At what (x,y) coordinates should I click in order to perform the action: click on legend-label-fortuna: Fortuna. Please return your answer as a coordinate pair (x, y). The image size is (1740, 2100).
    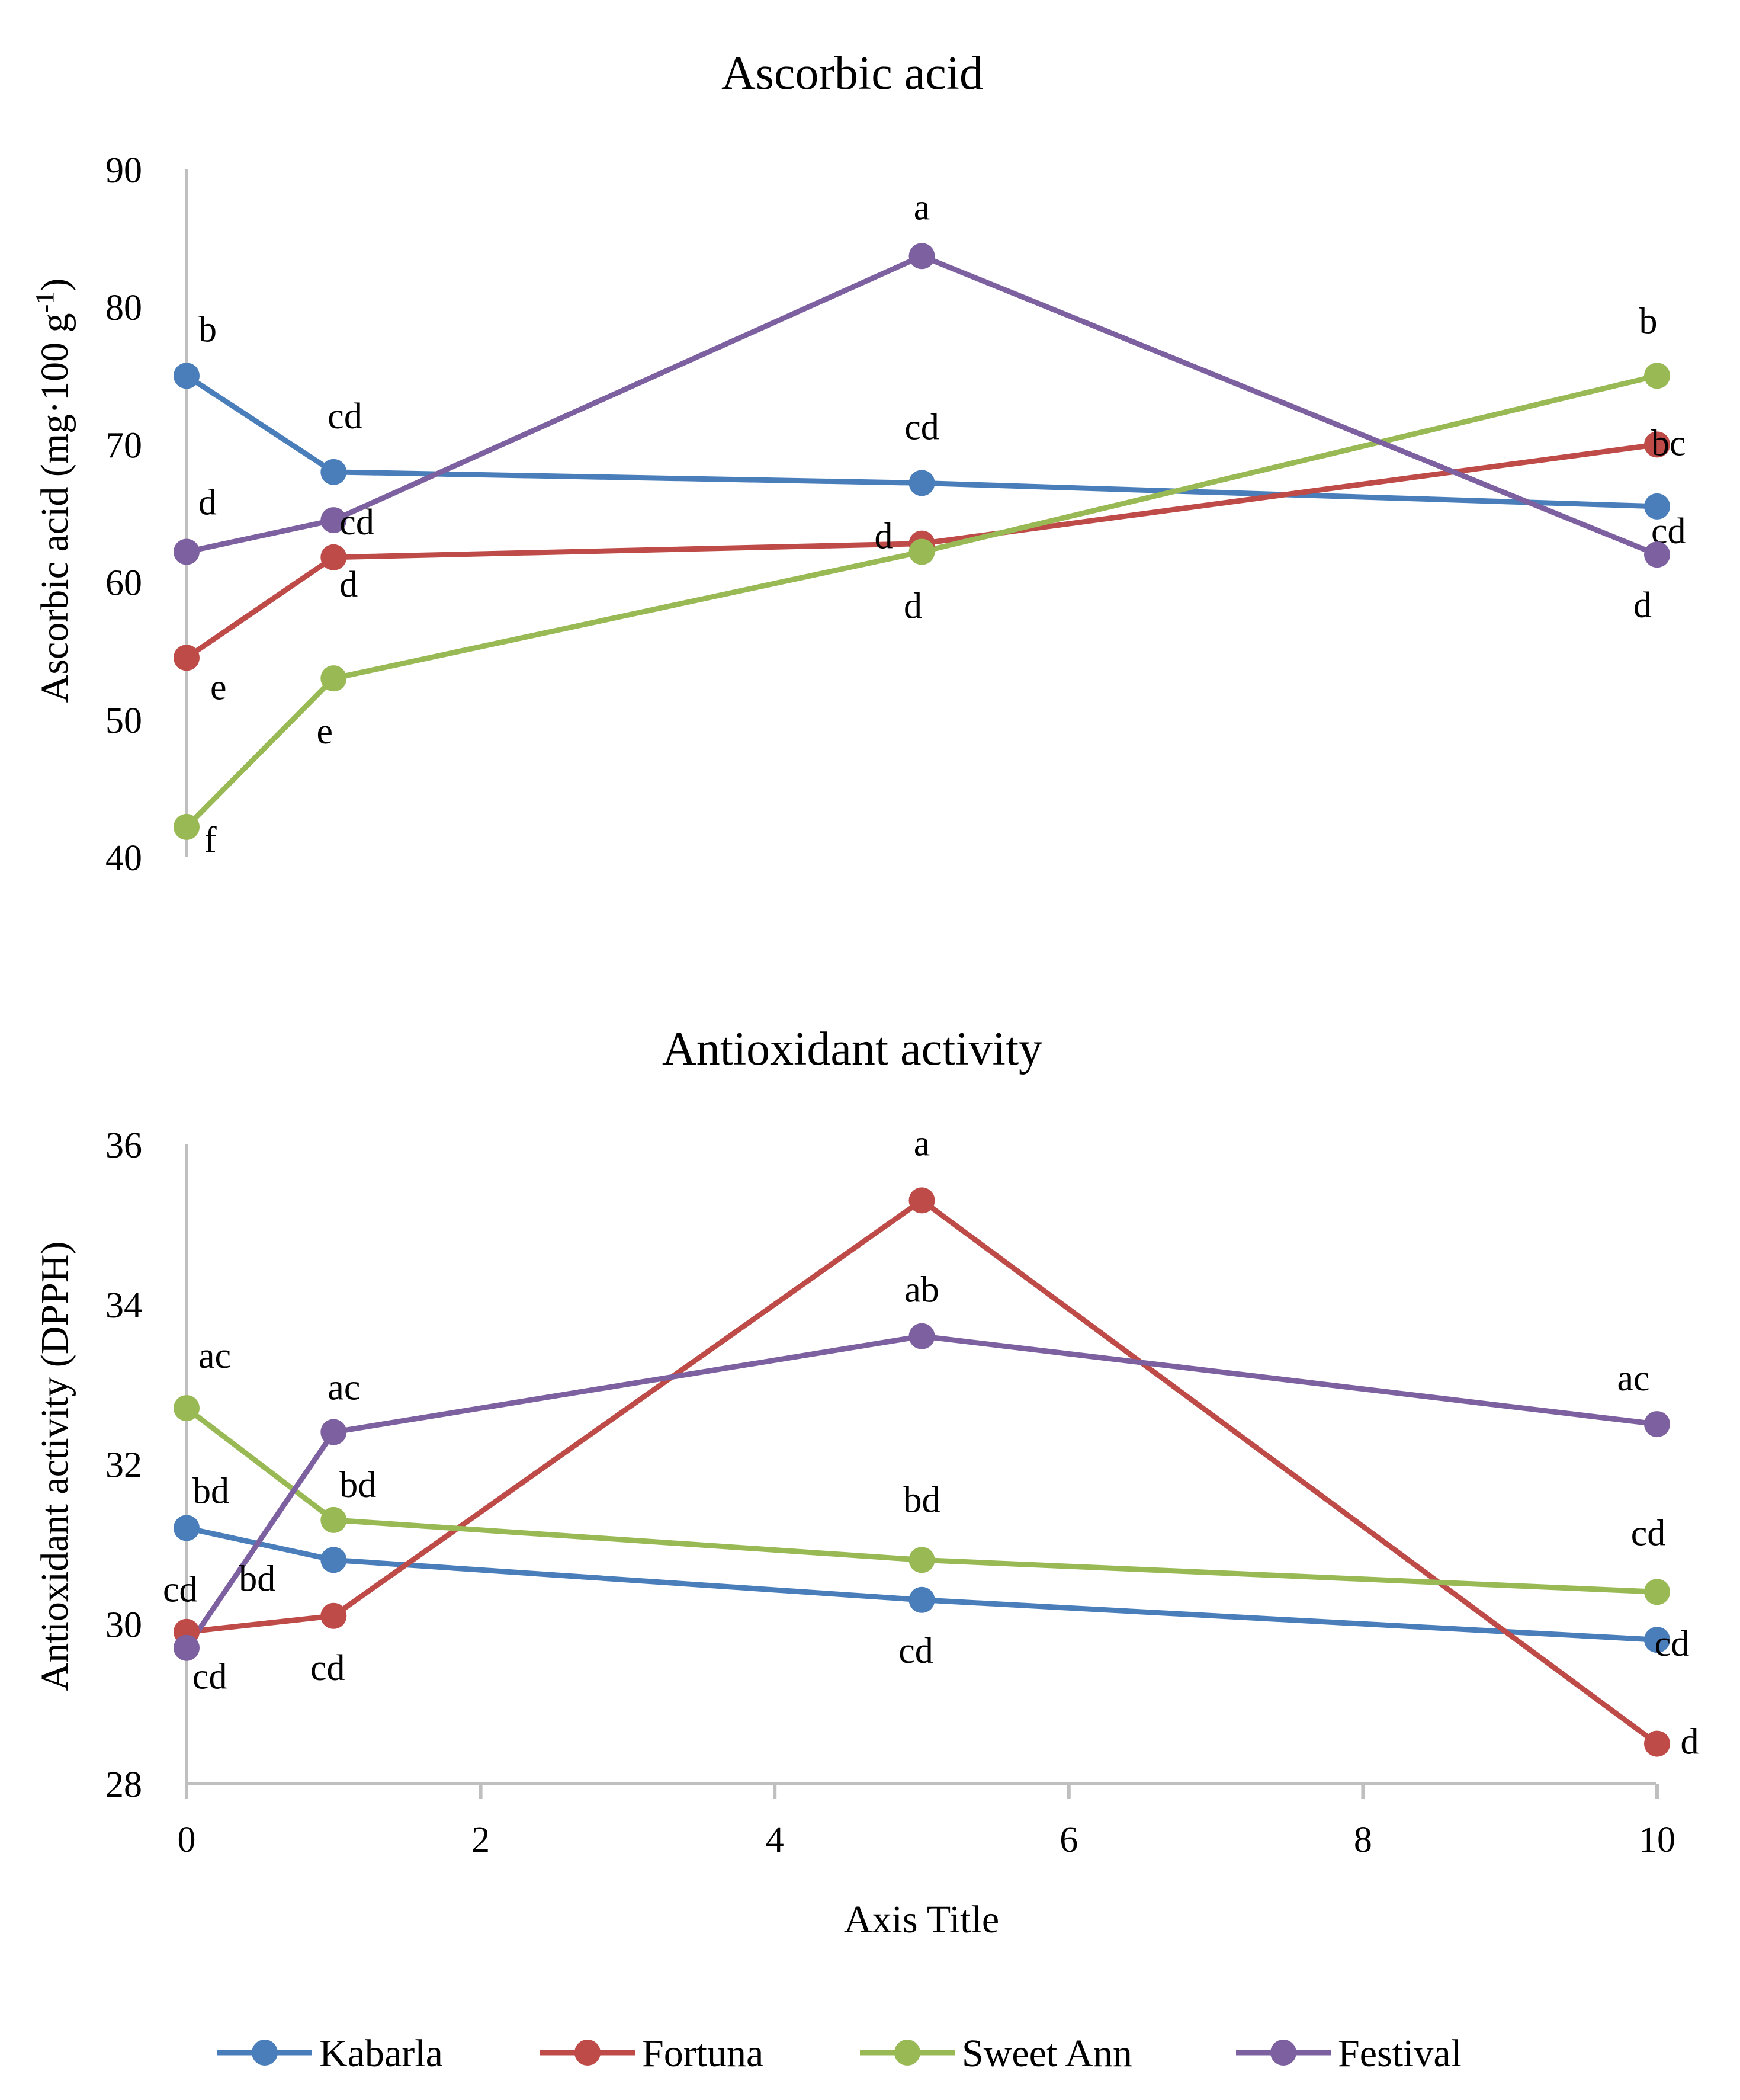
    Looking at the image, I should click on (702, 2053).